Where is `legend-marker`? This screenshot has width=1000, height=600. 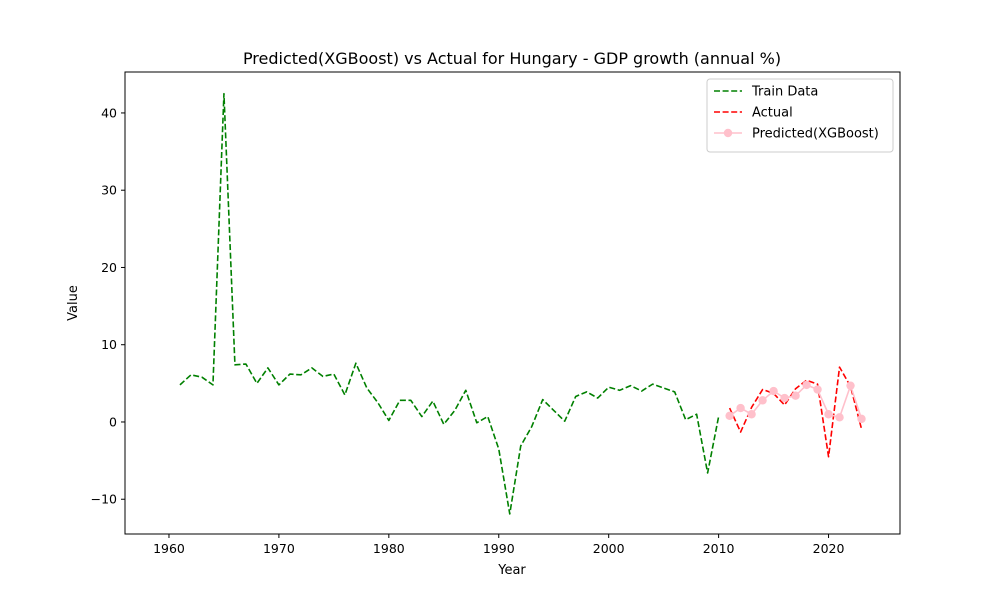
legend-marker is located at coordinates (728, 133).